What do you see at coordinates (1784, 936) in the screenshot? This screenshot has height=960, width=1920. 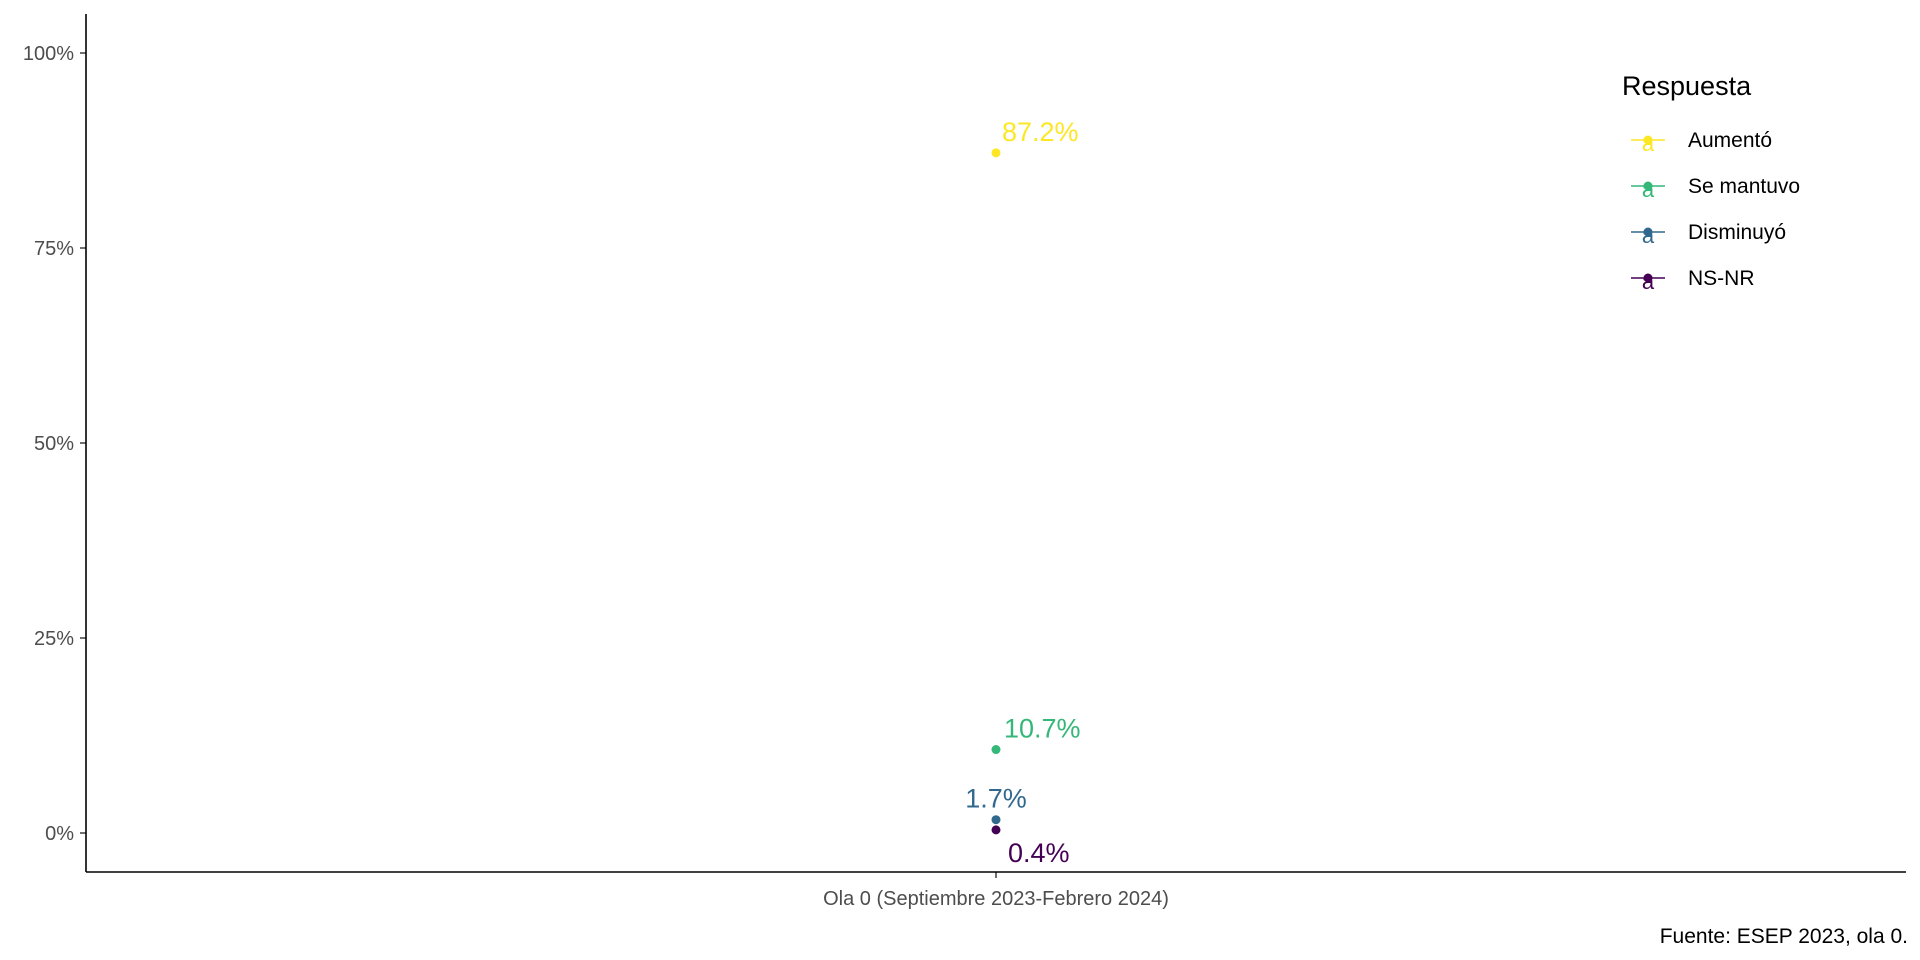 I see `chart-caption: Fuente: ESEP 2023, ola 0.` at bounding box center [1784, 936].